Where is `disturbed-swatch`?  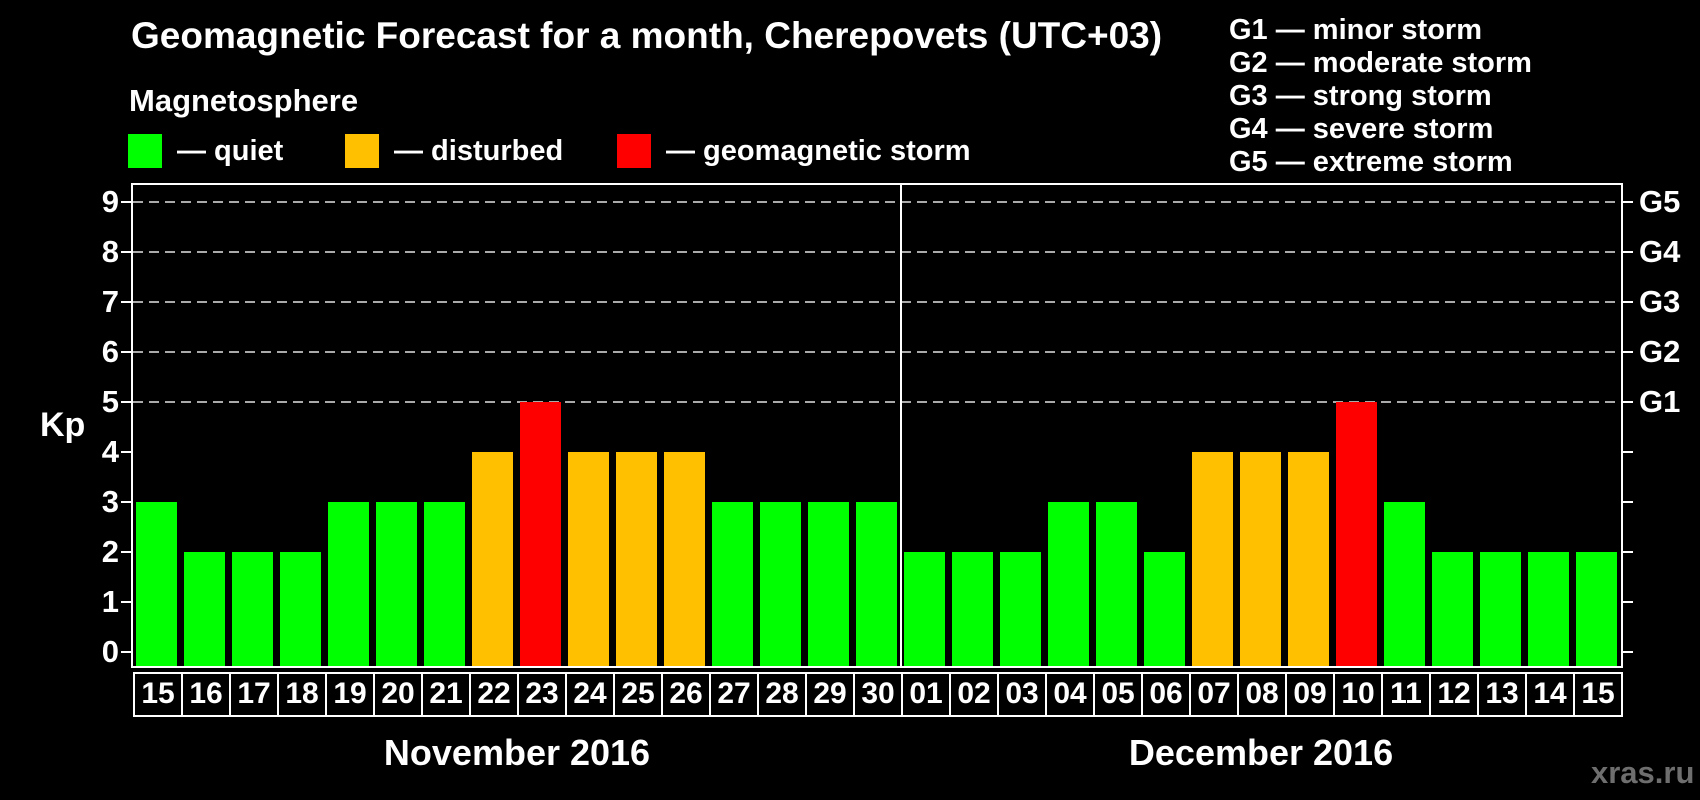 disturbed-swatch is located at coordinates (362, 151).